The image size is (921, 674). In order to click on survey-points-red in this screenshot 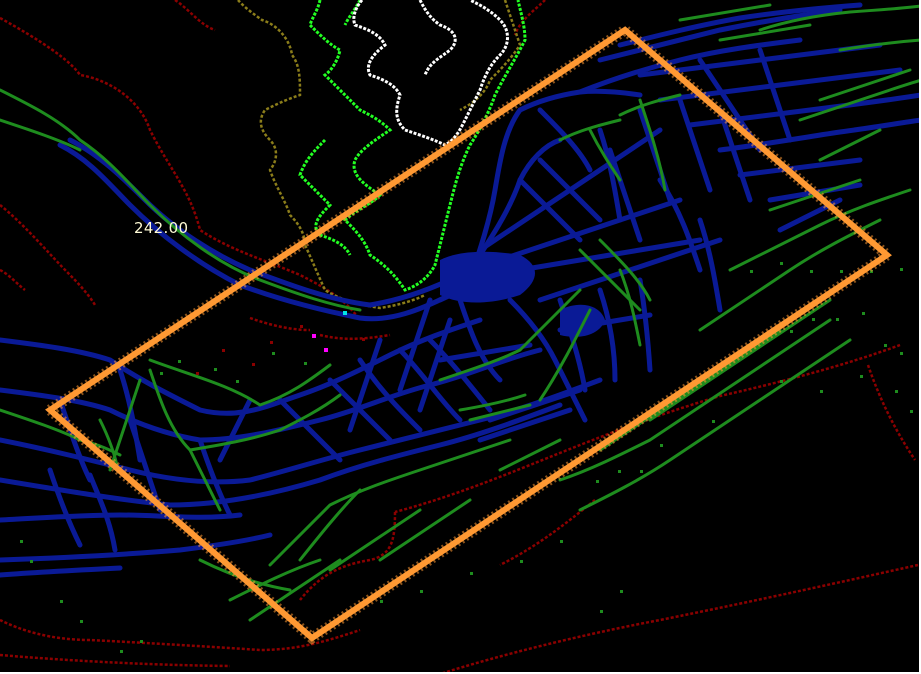, I will do `click(280, 350)`.